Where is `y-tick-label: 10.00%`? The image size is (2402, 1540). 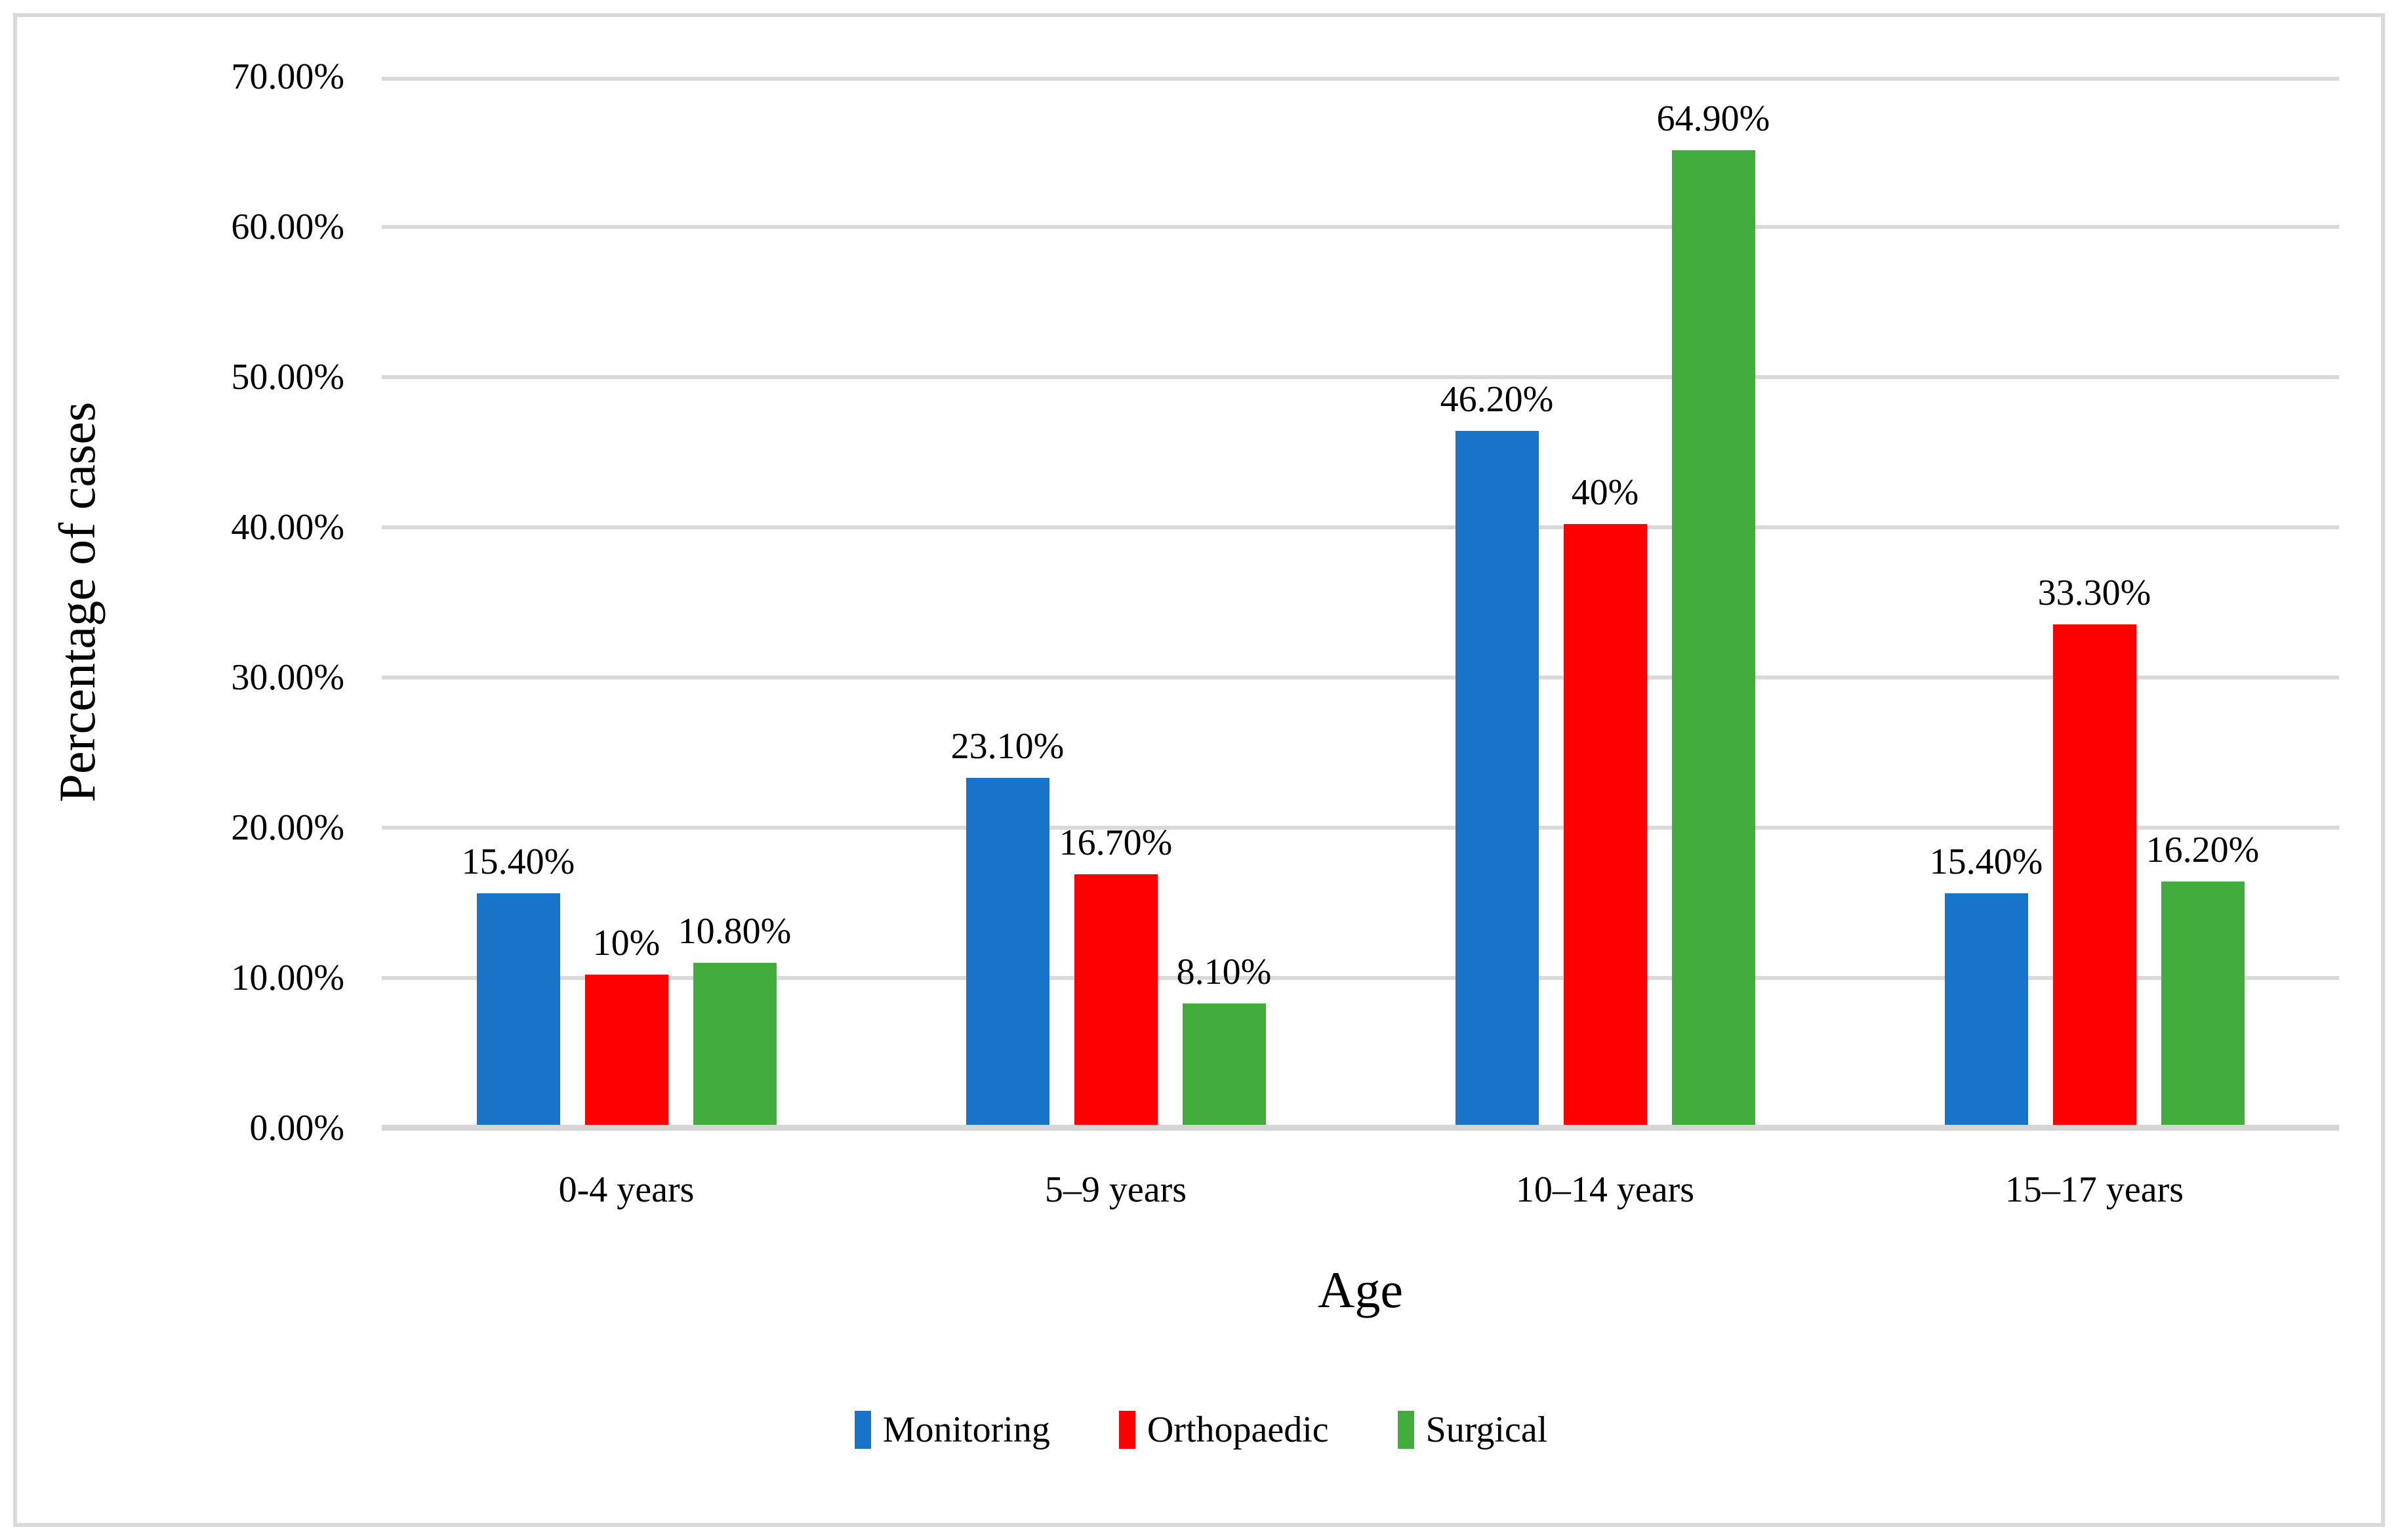
y-tick-label: 10.00% is located at coordinates (287, 978).